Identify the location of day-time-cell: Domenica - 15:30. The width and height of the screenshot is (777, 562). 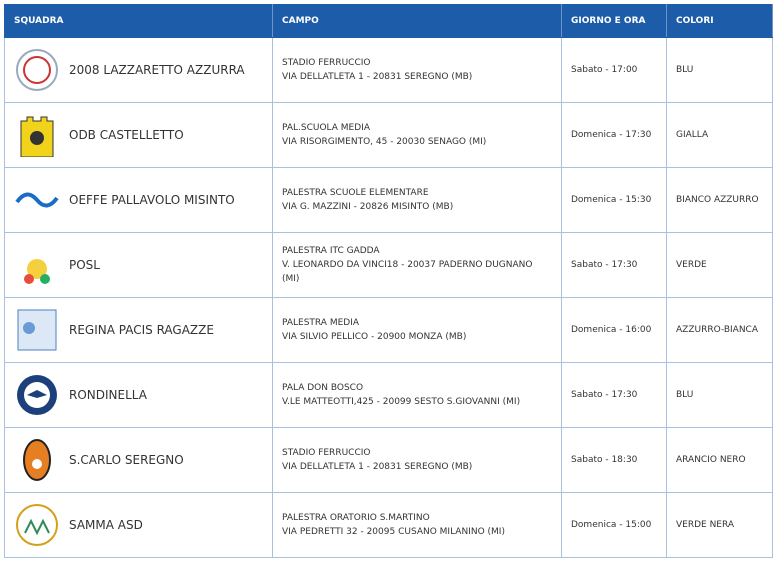
(614, 200).